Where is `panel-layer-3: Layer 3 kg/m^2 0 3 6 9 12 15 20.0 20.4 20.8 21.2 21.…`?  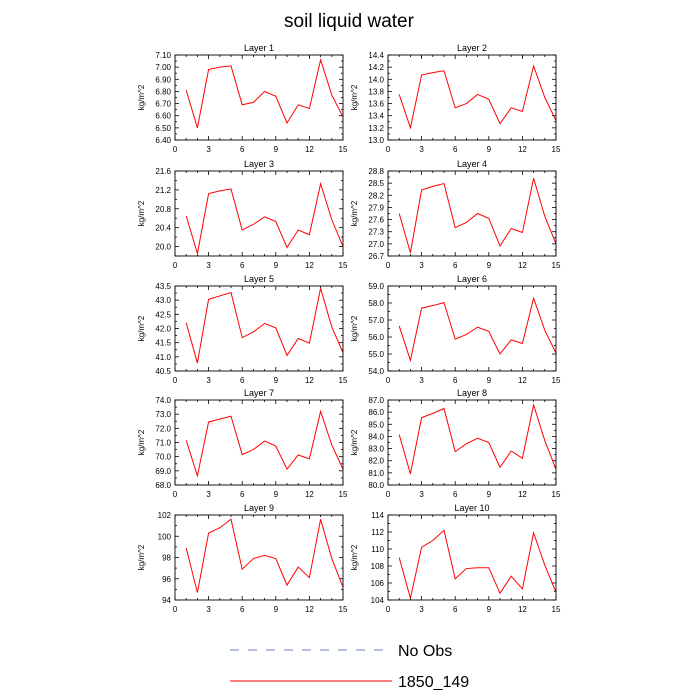
panel-layer-3: Layer 3 kg/m^2 0 3 6 9 12 15 20.0 20.4 20.8 21.2 21.… is located at coordinates (242, 214).